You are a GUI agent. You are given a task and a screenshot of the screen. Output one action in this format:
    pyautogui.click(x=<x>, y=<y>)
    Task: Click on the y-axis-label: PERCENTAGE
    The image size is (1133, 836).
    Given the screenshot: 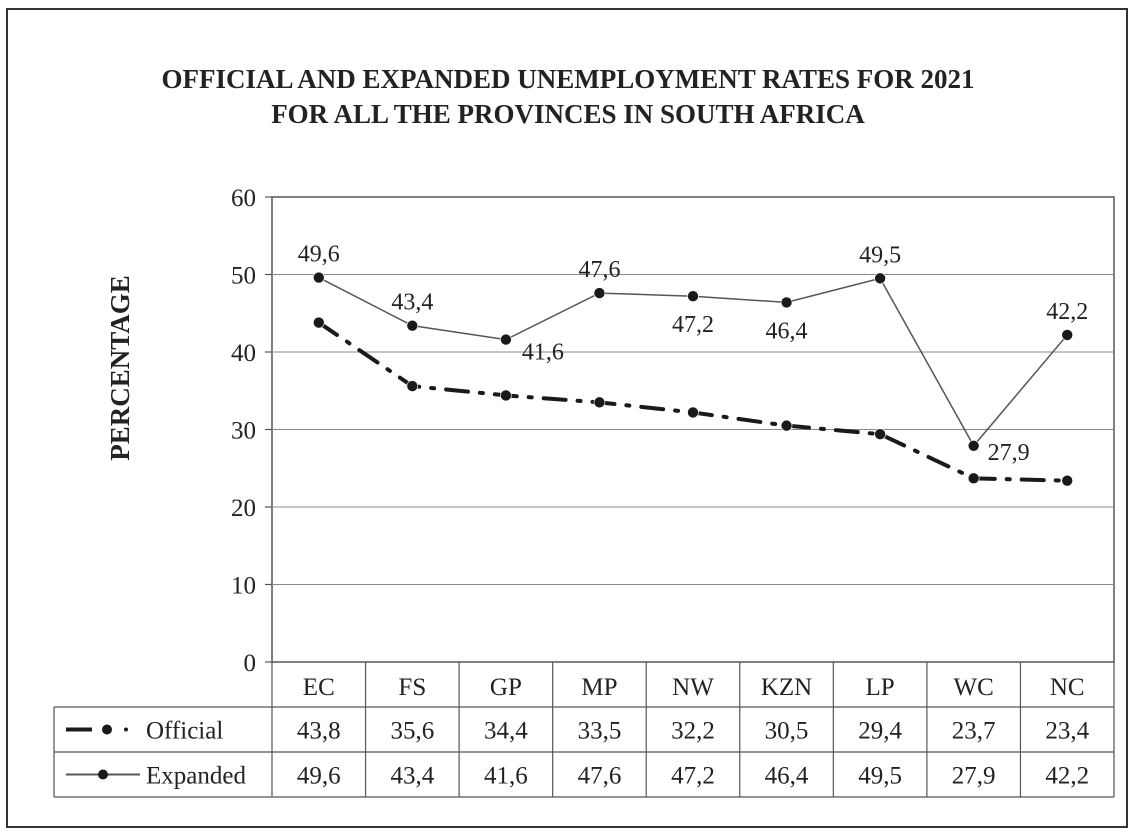 What is the action you would take?
    pyautogui.click(x=120, y=368)
    